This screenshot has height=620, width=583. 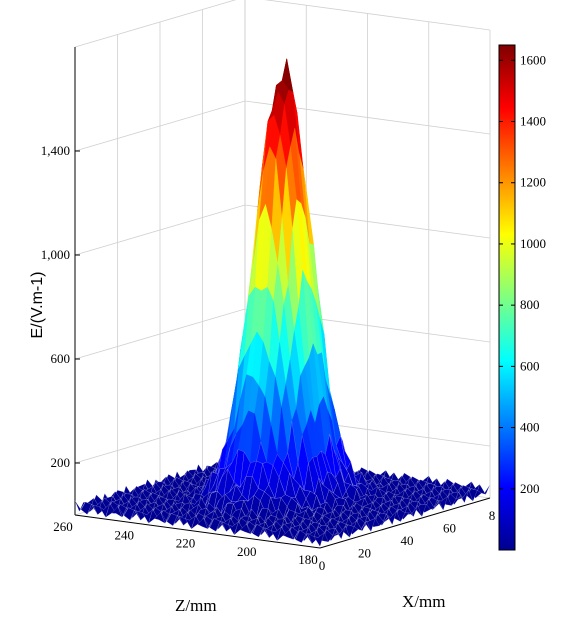 I want to click on colorbar-tick-label: 1000, so click(x=533, y=243).